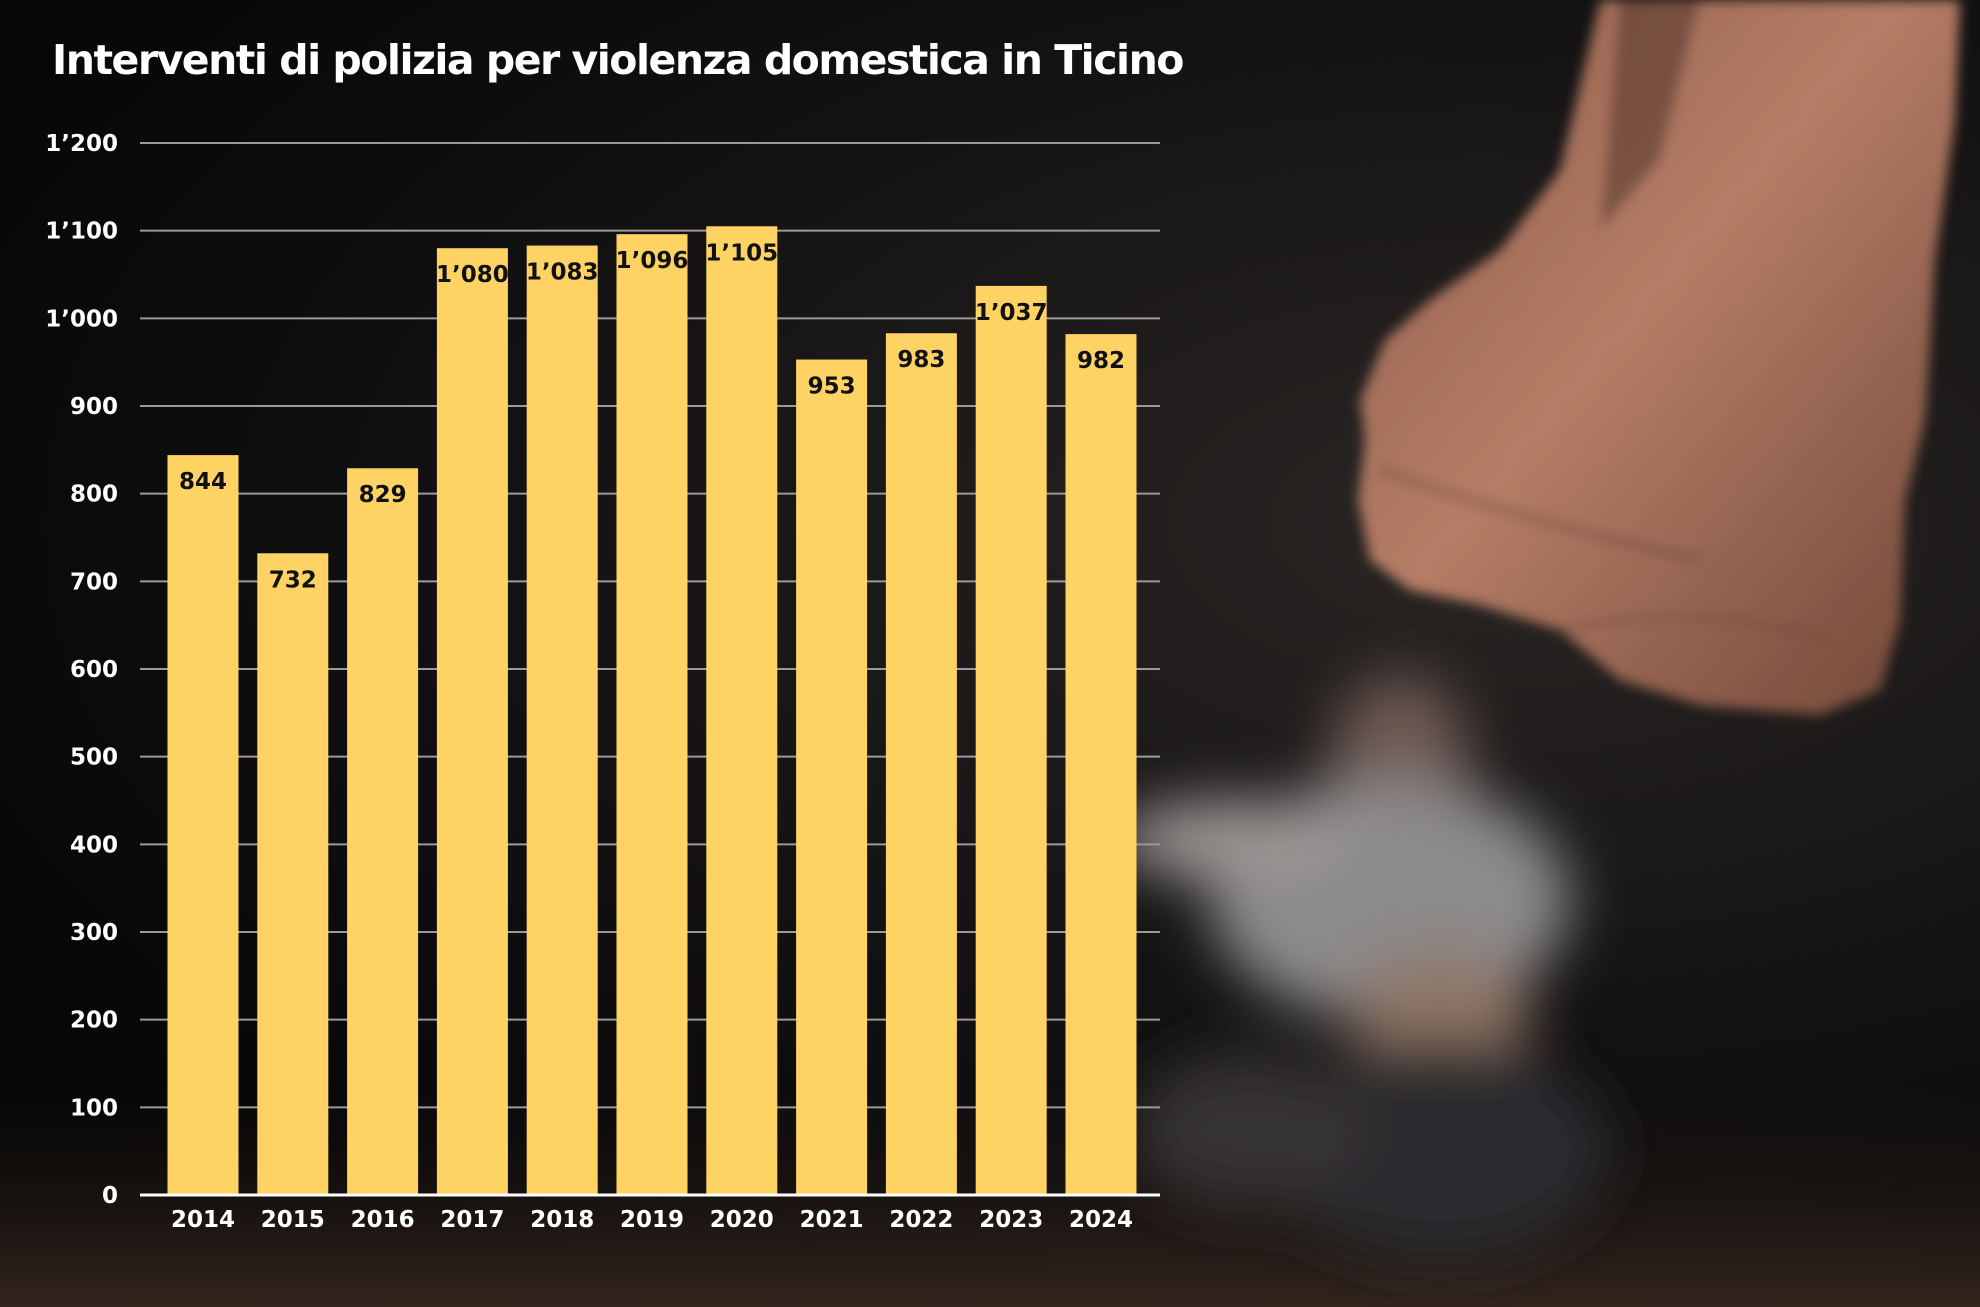 Image resolution: width=1980 pixels, height=1307 pixels. I want to click on y-tick-label: 0, so click(110, 1196).